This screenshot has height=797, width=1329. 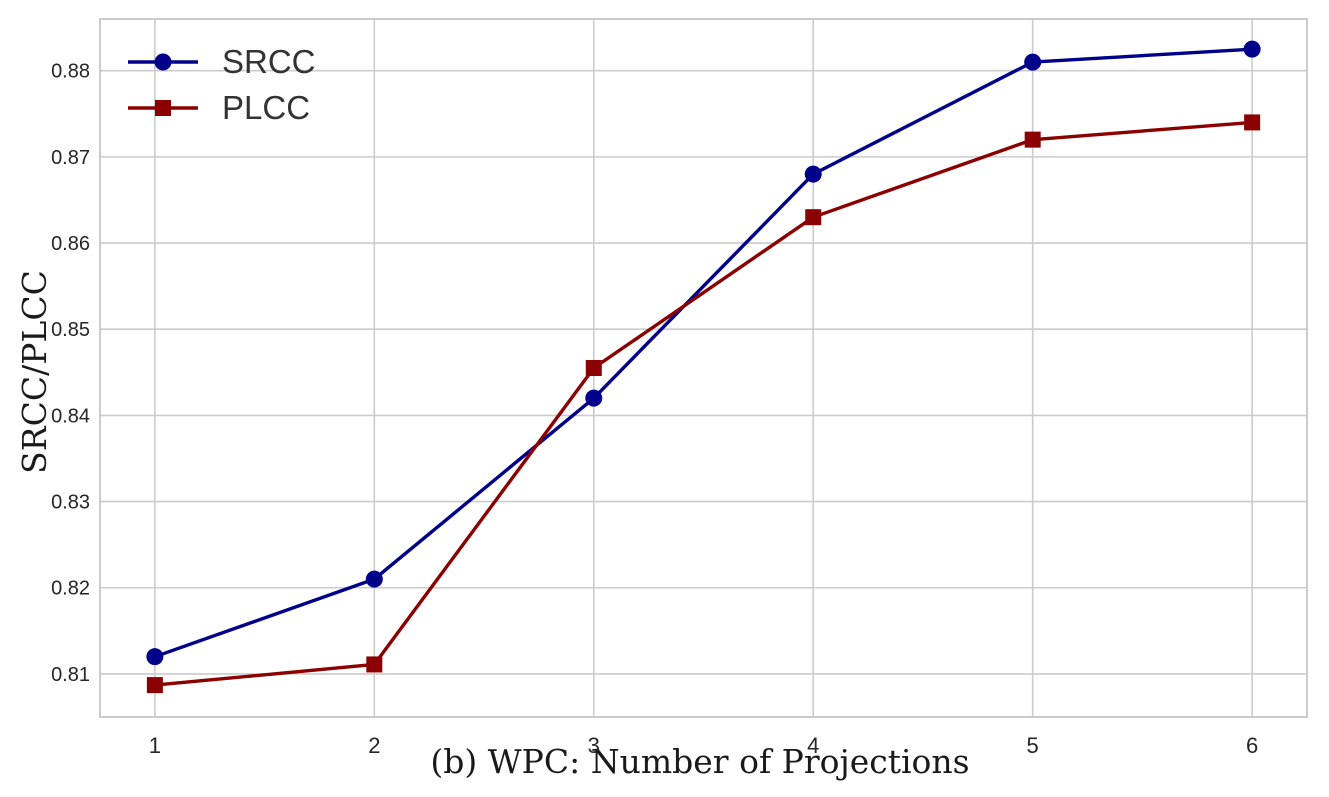 What do you see at coordinates (70, 330) in the screenshot?
I see `y-tick-label: 0.85` at bounding box center [70, 330].